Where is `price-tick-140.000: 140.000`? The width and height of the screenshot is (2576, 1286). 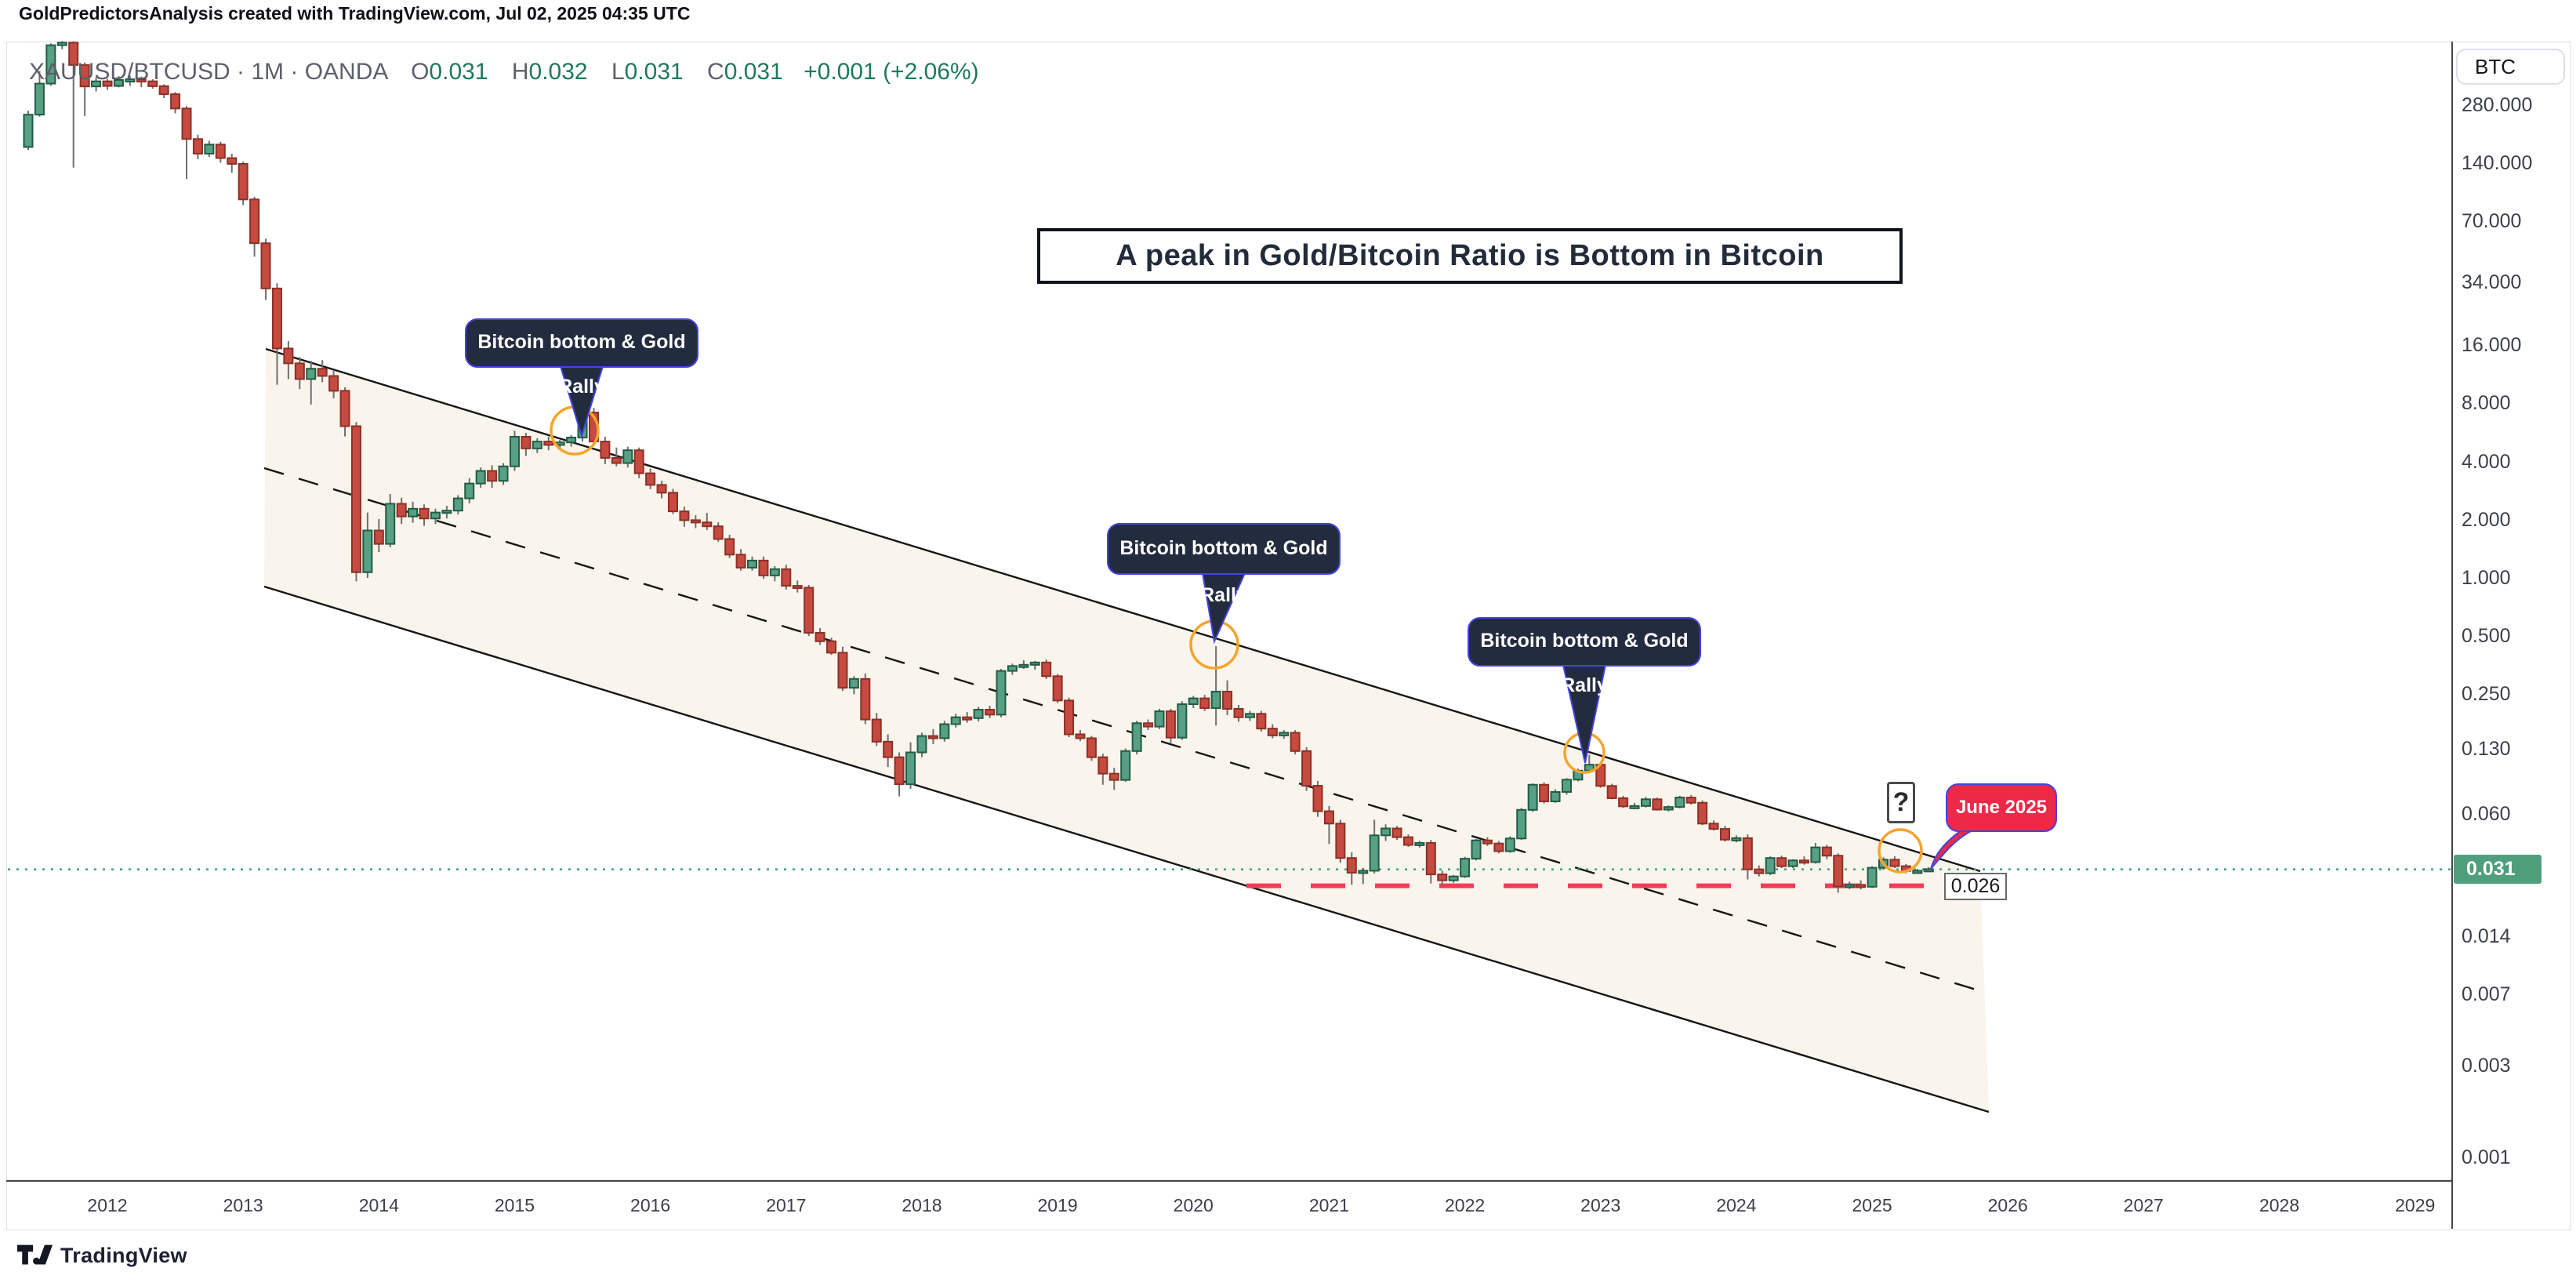 price-tick-140.000: 140.000 is located at coordinates (2497, 164).